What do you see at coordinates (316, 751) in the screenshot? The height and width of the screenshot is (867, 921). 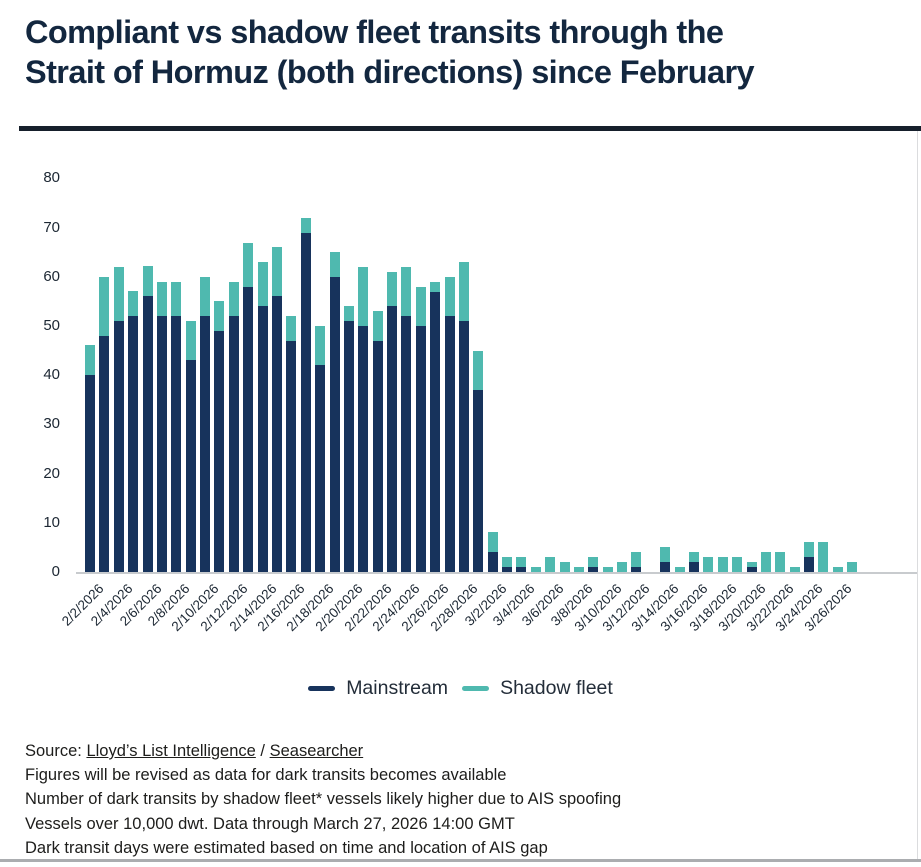 I see `source-link-seasearcher: Seasearcher` at bounding box center [316, 751].